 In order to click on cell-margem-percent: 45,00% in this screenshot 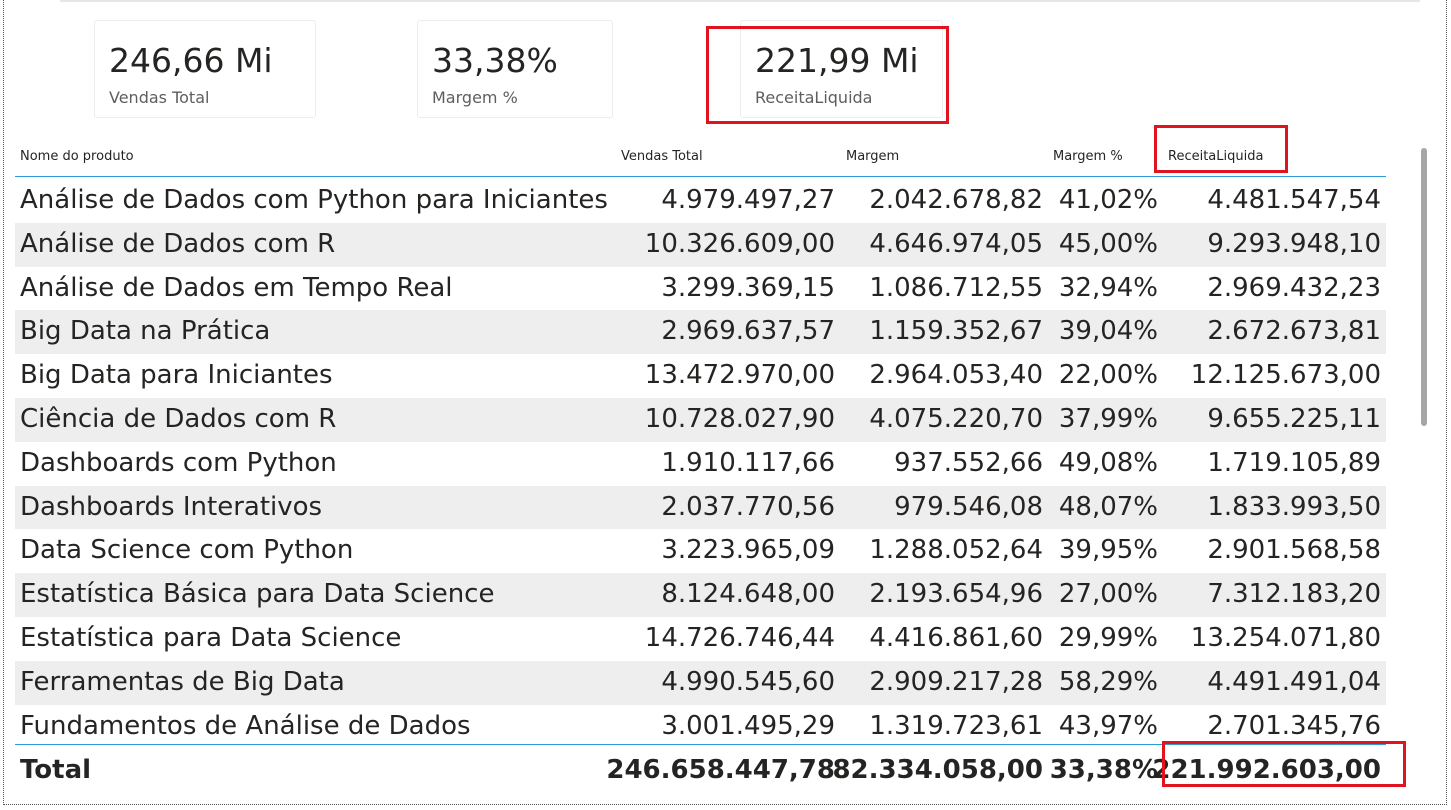, I will do `click(1108, 243)`.